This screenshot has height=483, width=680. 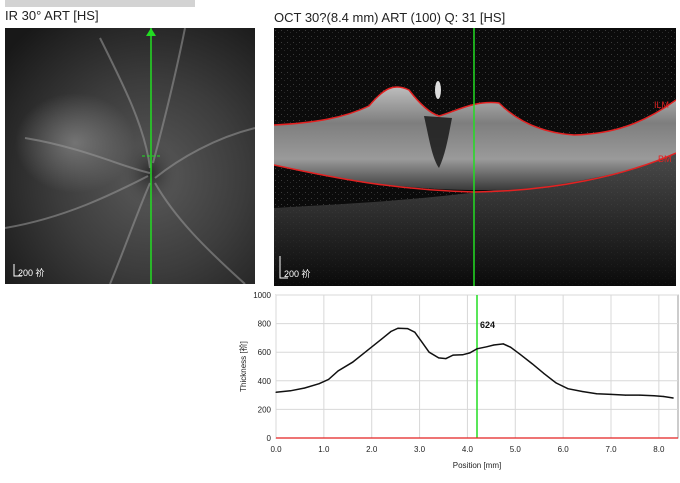 I want to click on y-tick-label: 200, so click(x=265, y=409).